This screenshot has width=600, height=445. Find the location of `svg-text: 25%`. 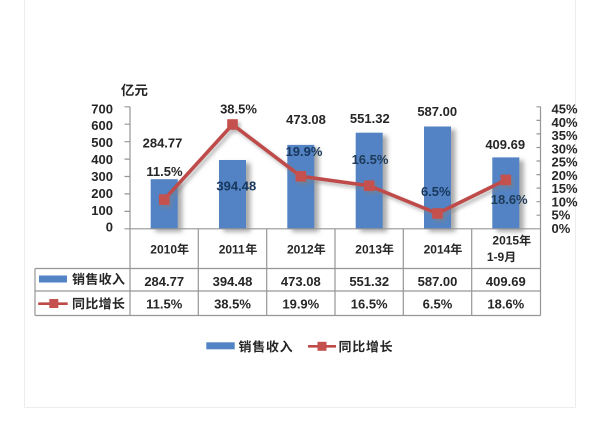

svg-text: 25% is located at coordinates (565, 162).